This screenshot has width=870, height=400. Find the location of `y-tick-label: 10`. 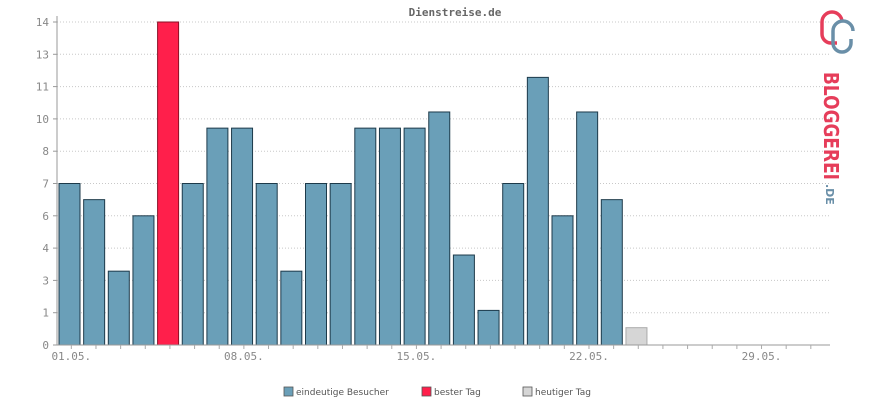

y-tick-label: 10 is located at coordinates (42, 119).